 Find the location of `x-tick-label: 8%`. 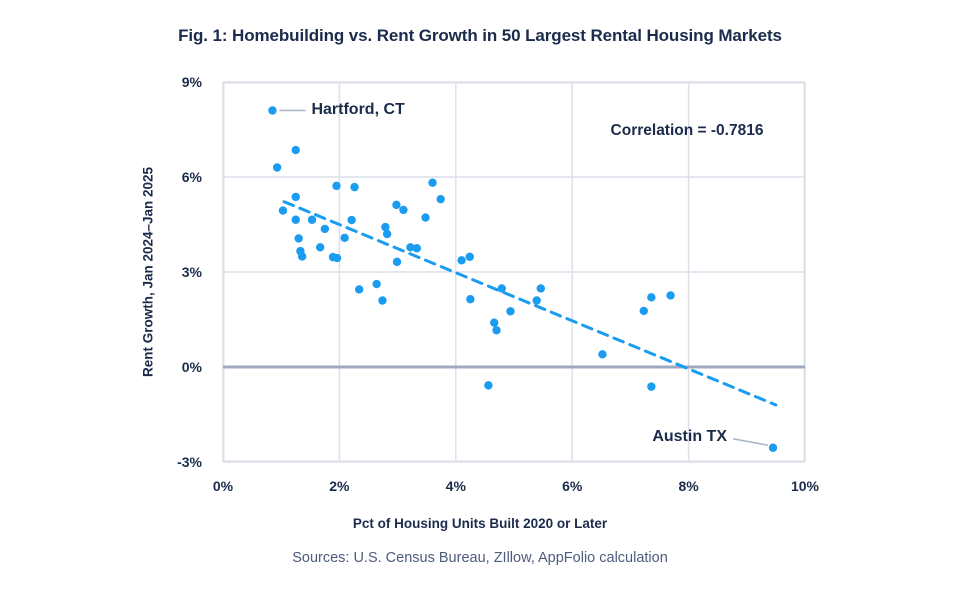

x-tick-label: 8% is located at coordinates (688, 486).